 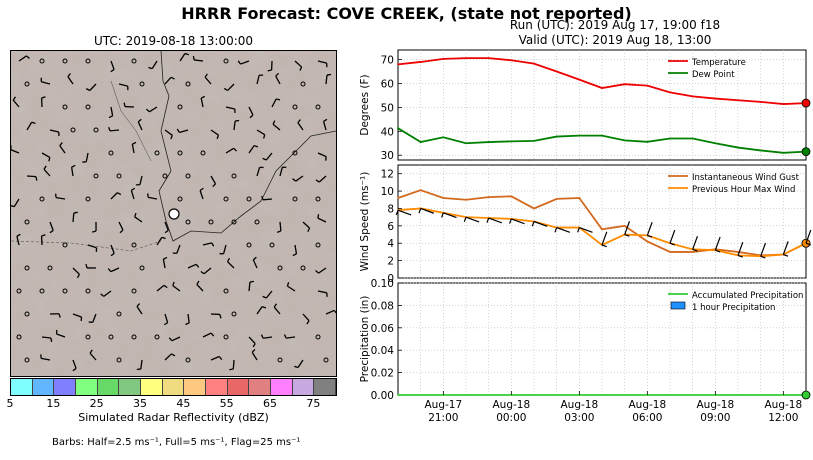 I want to click on x-tick-label-time: 12:00, so click(x=783, y=418).